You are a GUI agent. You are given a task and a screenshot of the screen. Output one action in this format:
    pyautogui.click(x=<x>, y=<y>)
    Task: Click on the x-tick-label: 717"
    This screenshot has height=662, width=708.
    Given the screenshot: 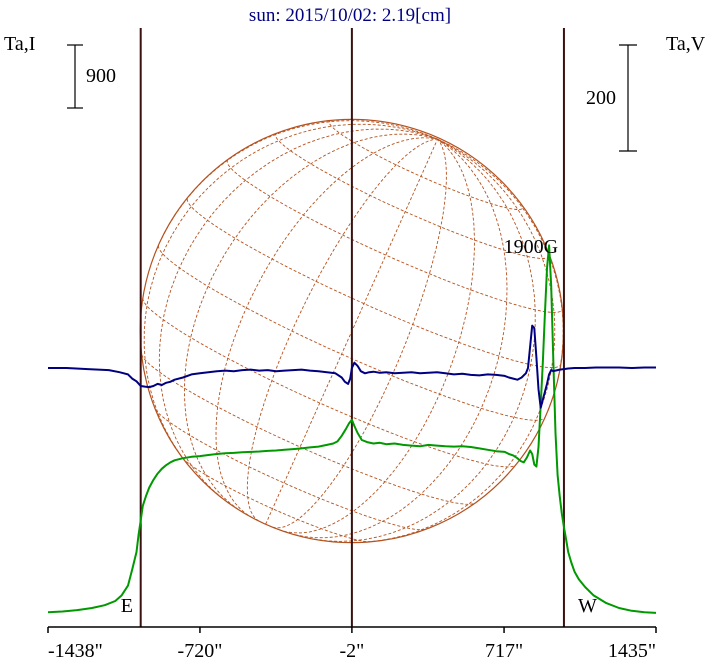 What is the action you would take?
    pyautogui.click(x=504, y=651)
    